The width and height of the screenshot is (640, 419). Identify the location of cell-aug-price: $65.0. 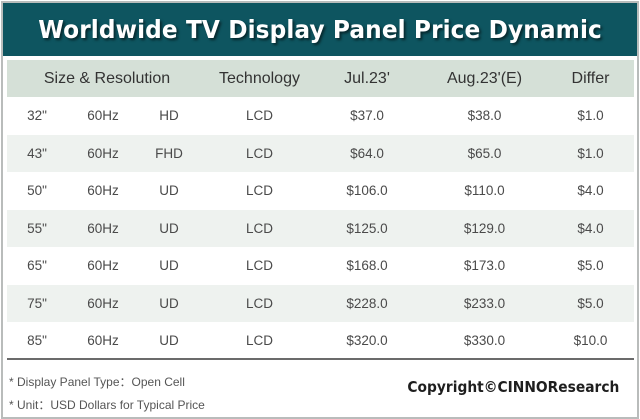
(484, 153).